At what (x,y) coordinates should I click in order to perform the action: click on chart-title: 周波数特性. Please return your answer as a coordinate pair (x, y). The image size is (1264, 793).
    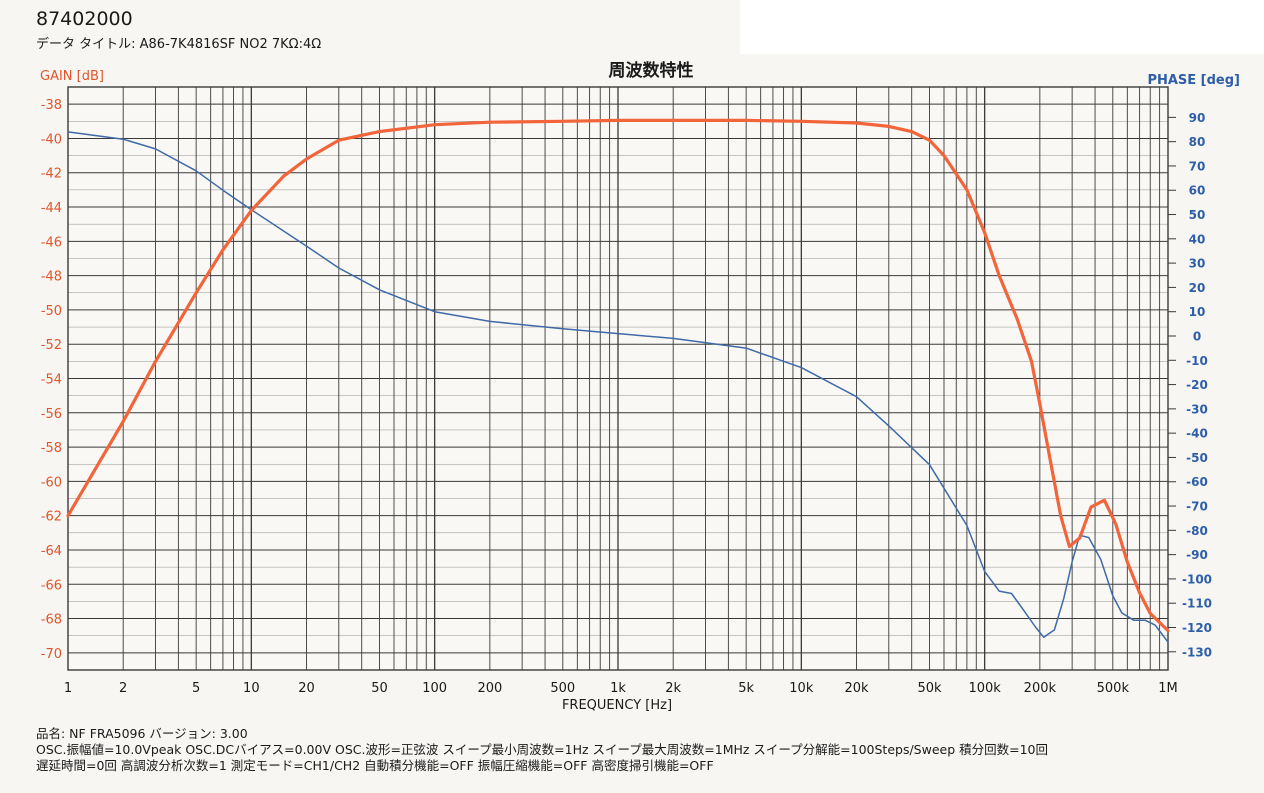
    Looking at the image, I should click on (651, 70).